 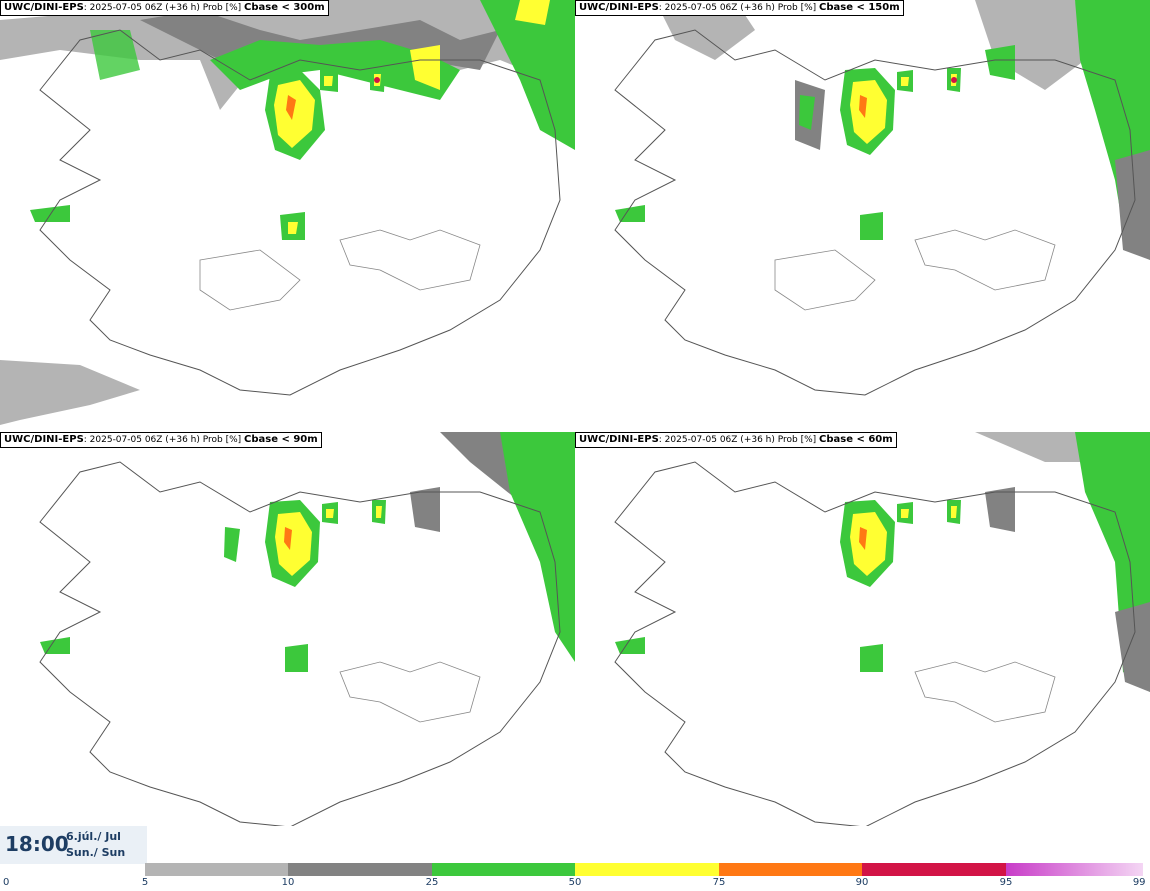 I want to click on valid-time: 18:00, so click(x=37, y=844).